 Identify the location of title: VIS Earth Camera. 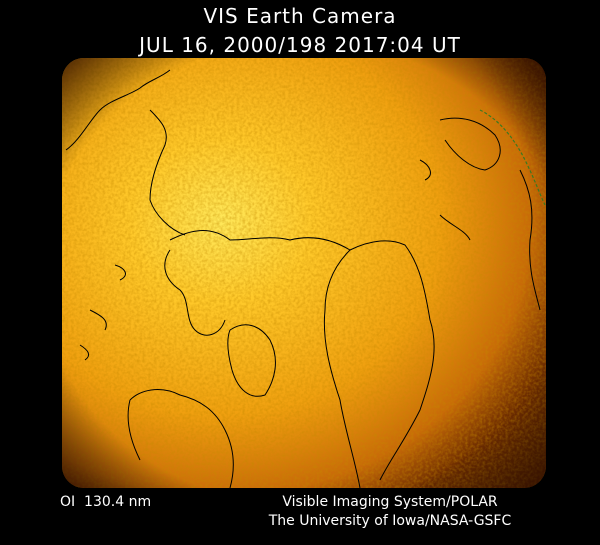
(299, 16).